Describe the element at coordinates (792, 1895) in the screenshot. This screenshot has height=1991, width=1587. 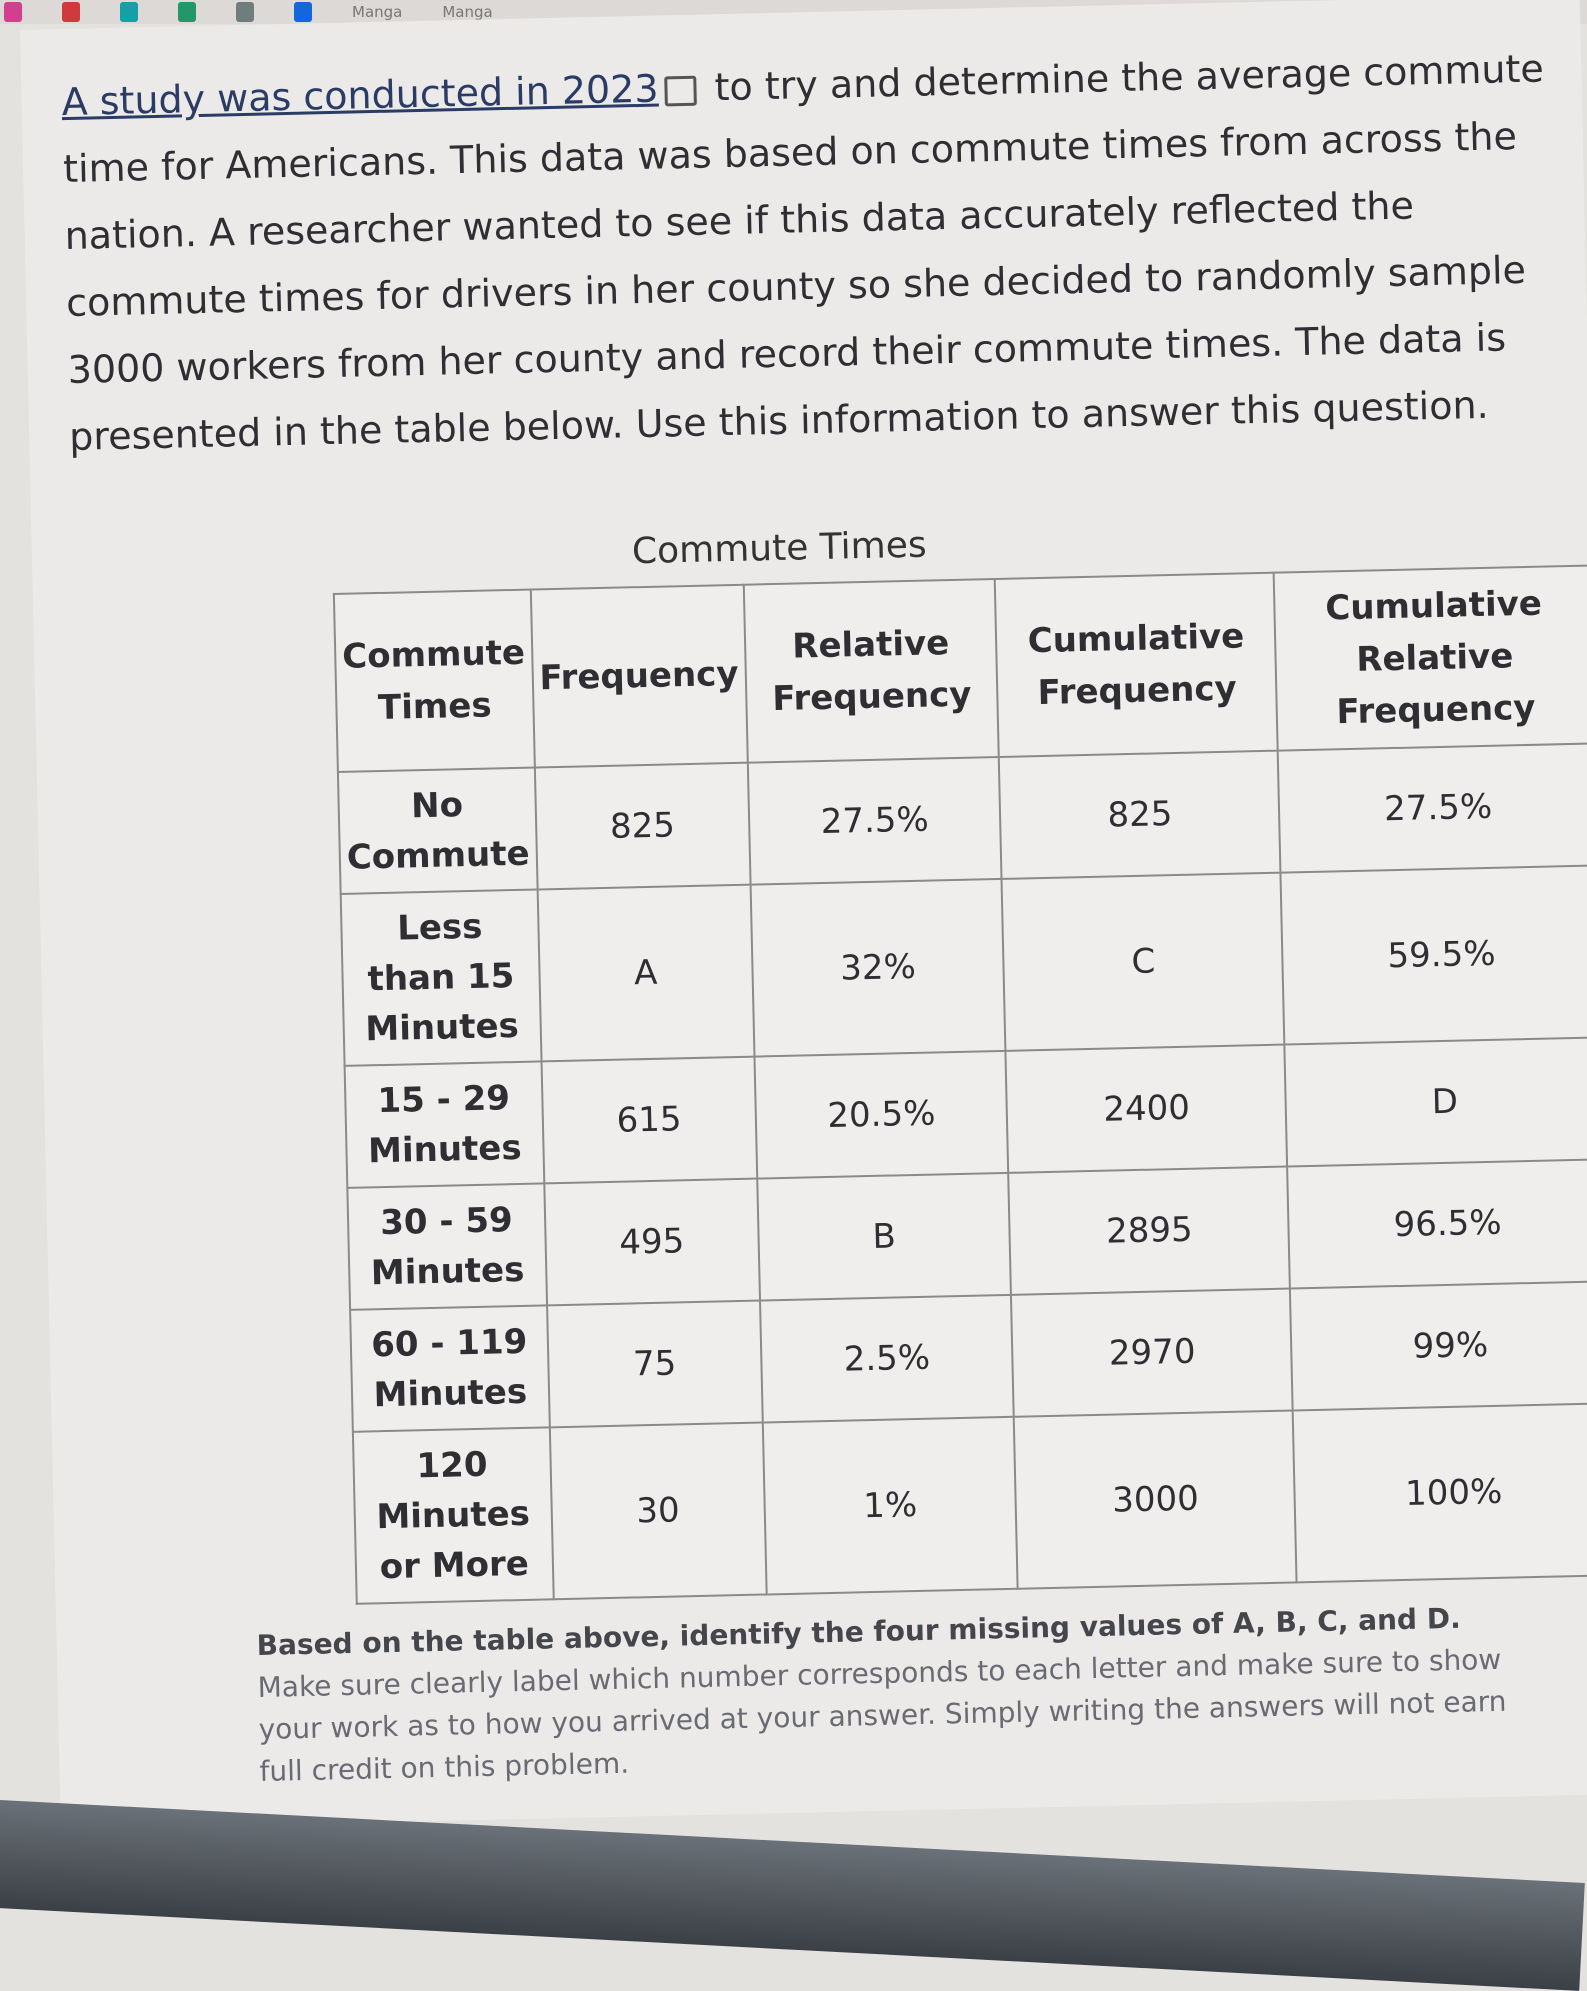
I see `monitor-bezel` at that location.